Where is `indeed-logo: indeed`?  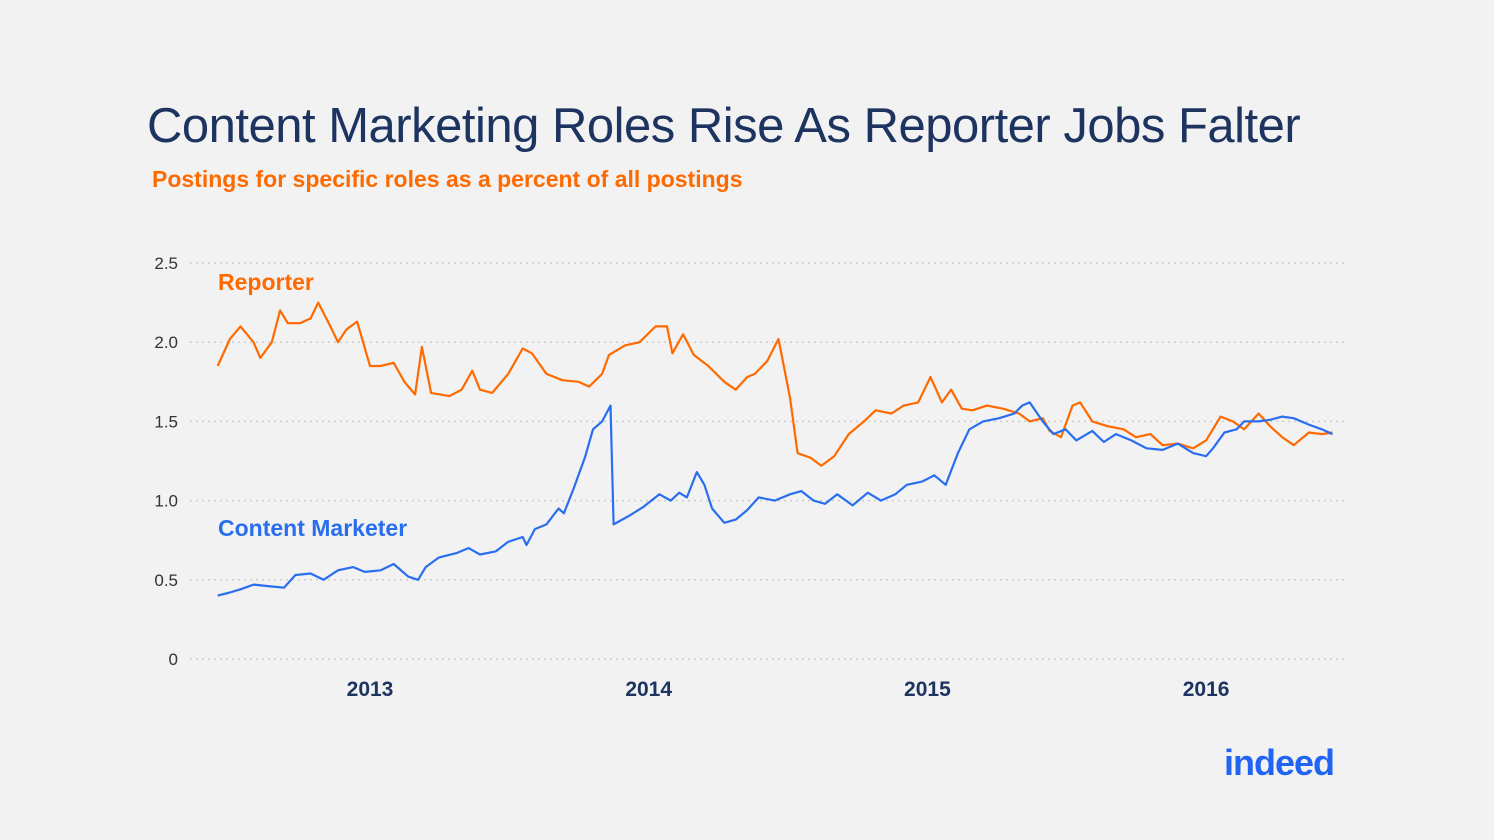 indeed-logo: indeed is located at coordinates (1279, 763).